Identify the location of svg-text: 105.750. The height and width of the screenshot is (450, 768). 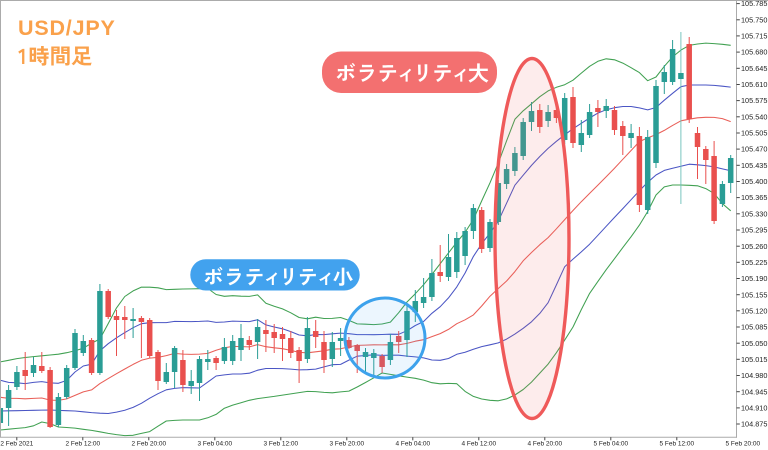
(754, 19).